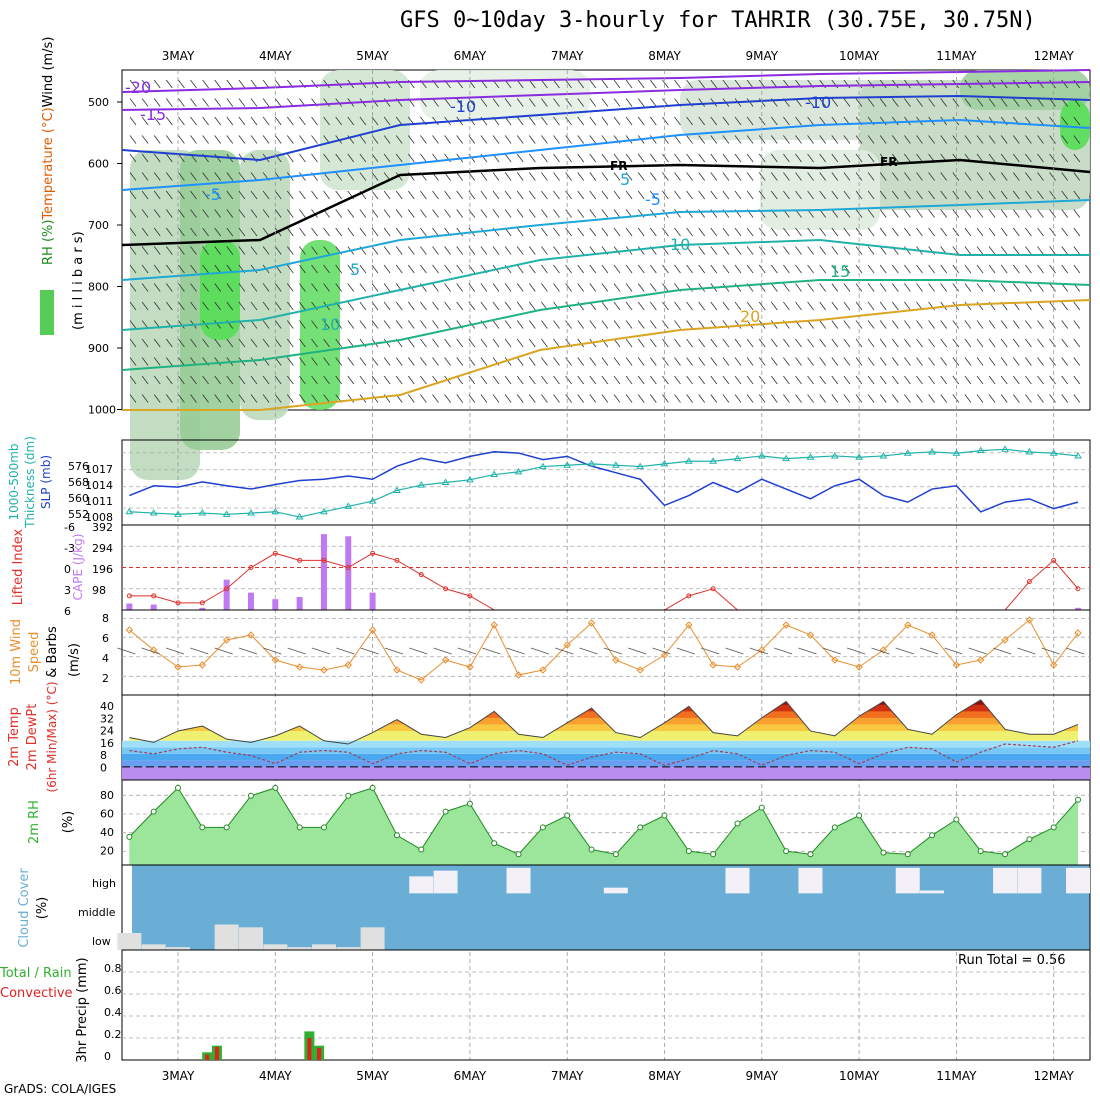 This screenshot has height=1100, width=1100. Describe the element at coordinates (78, 498) in the screenshot. I see `thickness-tick: 560` at that location.